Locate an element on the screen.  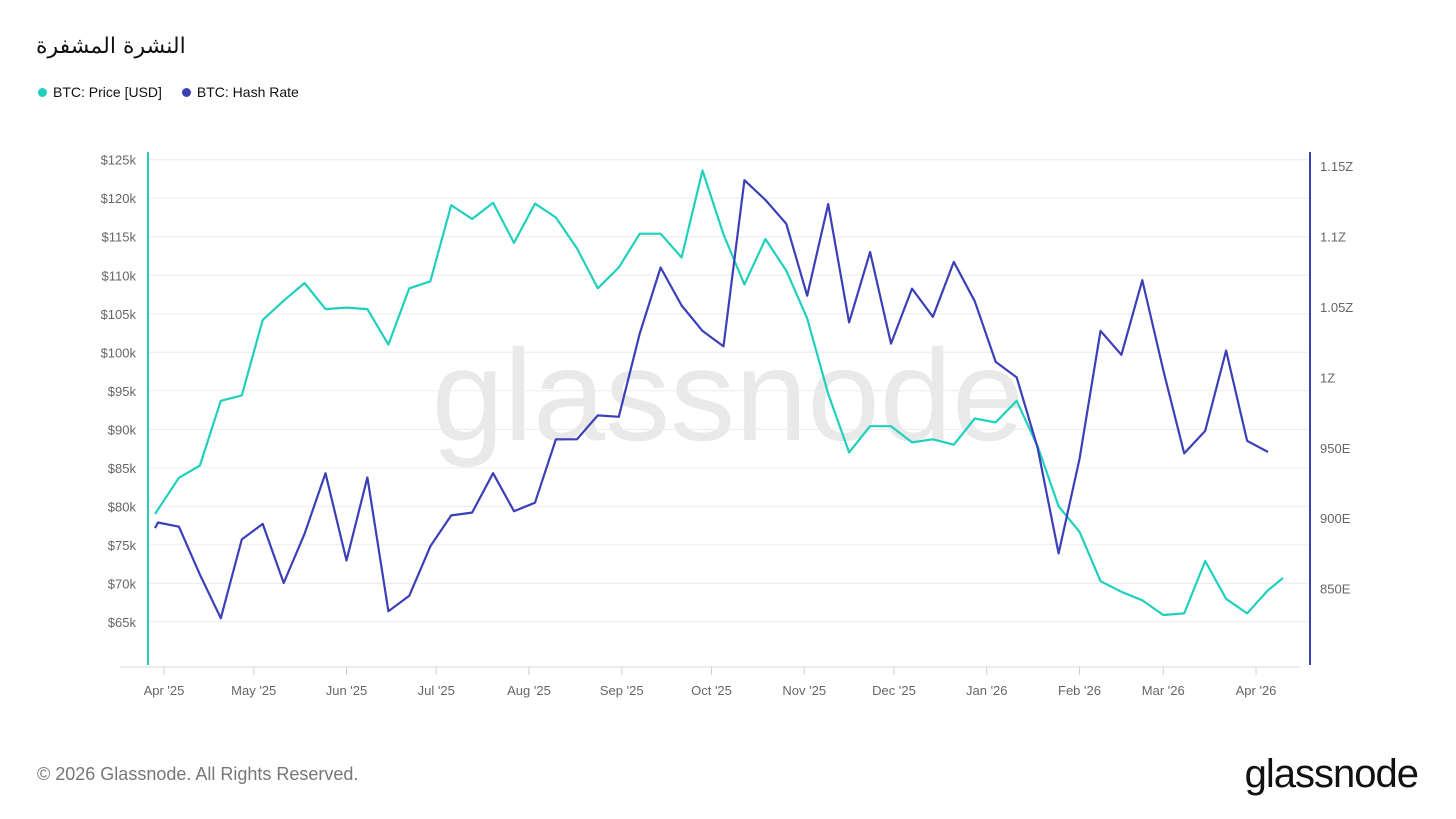
y-right-tick-label: 1.15Z is located at coordinates (1336, 166).